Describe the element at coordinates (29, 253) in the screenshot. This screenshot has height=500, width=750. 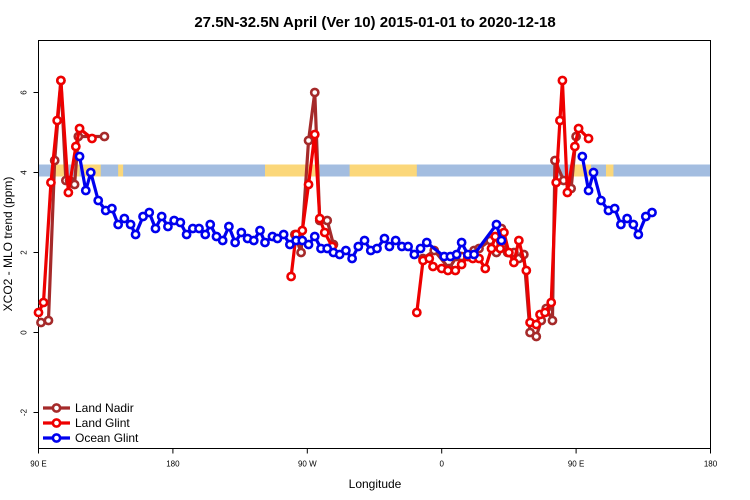
I see `y-axis: -2 0 2 4 6` at that location.